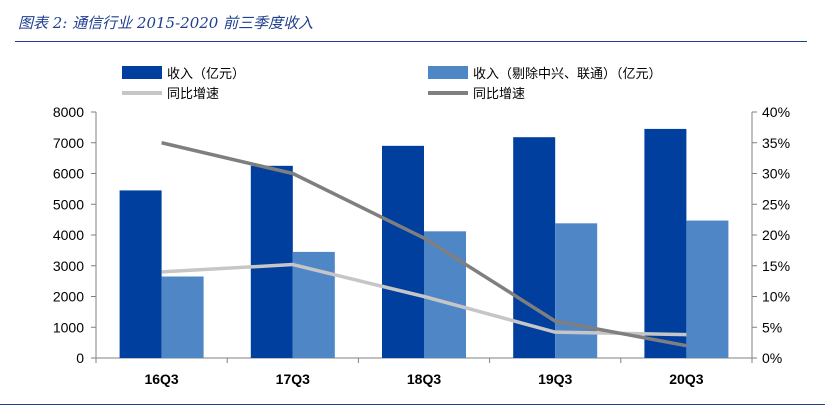 Image resolution: width=825 pixels, height=410 pixels. What do you see at coordinates (686, 379) in the screenshot?
I see `category-label: 20Q3` at bounding box center [686, 379].